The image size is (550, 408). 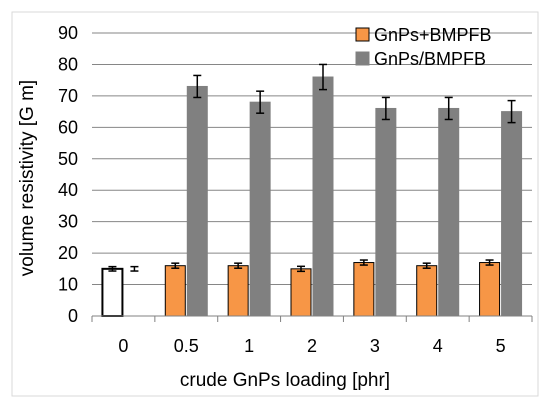 What do you see at coordinates (438, 346) in the screenshot?
I see `x-tick-label: 4` at bounding box center [438, 346].